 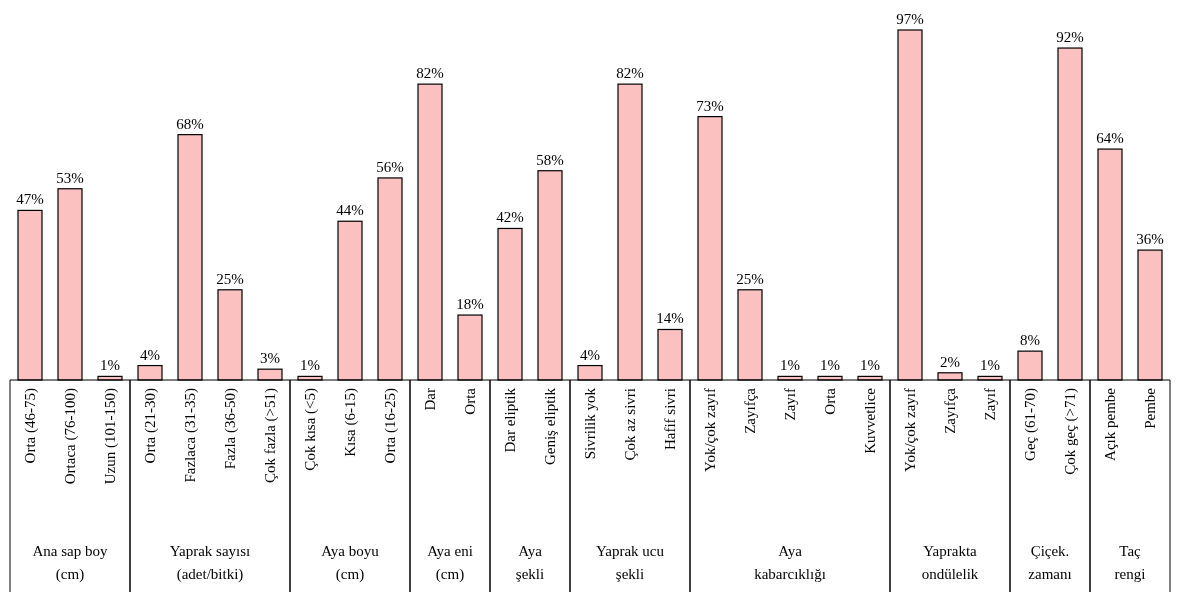 I want to click on x-tick-label: Açık pembe, so click(x=1110, y=424).